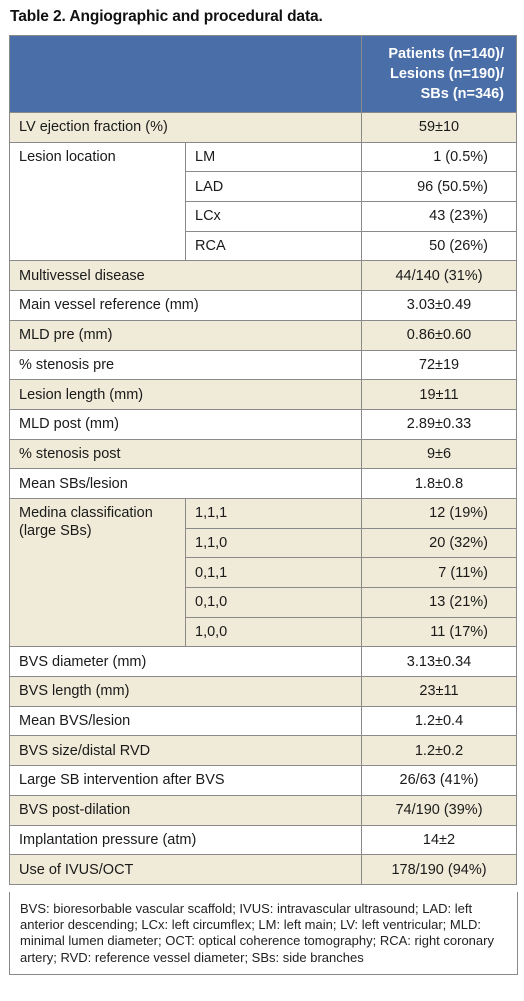 Image resolution: width=524 pixels, height=1001 pixels. What do you see at coordinates (439, 424) in the screenshot?
I see `row-value: 2.89±0.33` at bounding box center [439, 424].